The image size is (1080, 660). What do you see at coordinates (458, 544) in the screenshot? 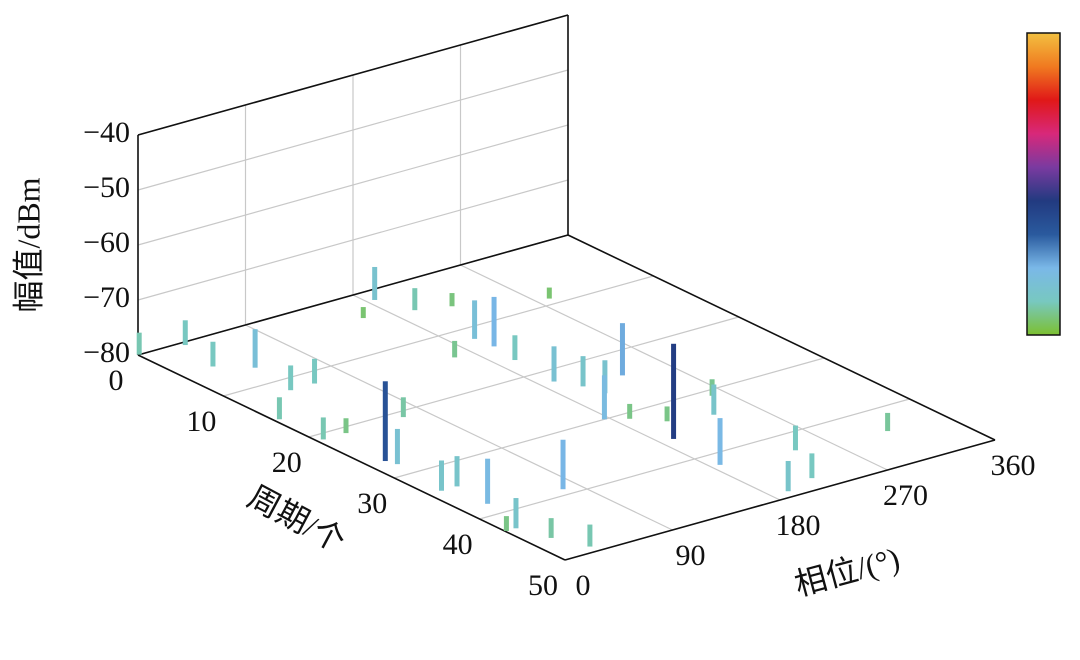
I see `y-tick-label: 40` at bounding box center [458, 544].